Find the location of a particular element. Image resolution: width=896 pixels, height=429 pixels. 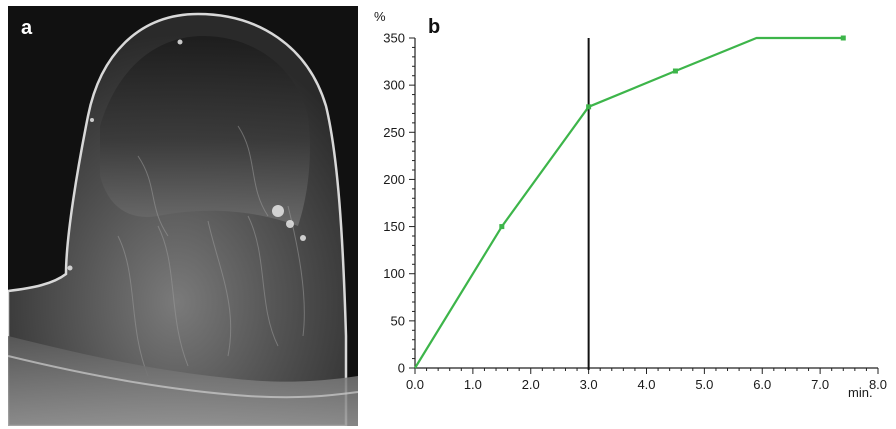

panel-b-label: b is located at coordinates (434, 27).